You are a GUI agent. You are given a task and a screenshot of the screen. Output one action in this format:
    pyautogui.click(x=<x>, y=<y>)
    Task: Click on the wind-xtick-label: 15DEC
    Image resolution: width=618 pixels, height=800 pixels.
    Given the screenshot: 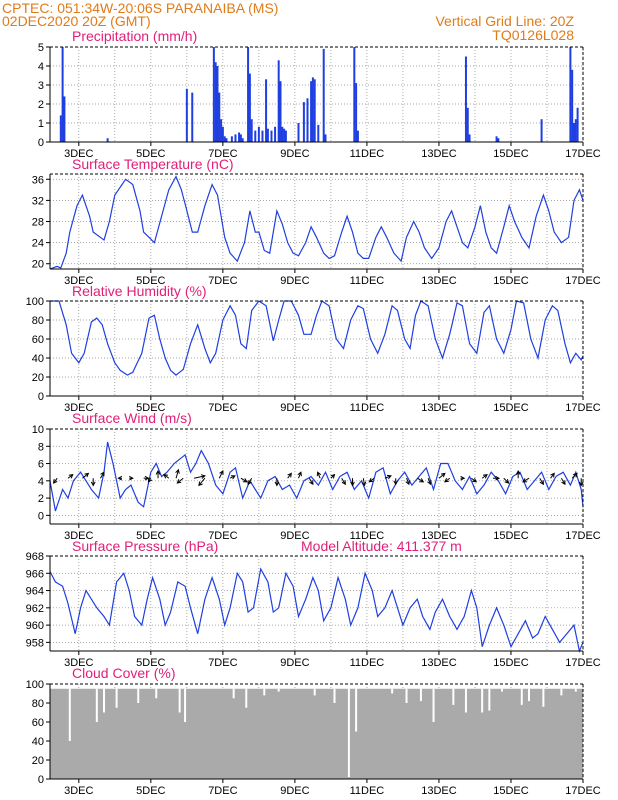 What is the action you would take?
    pyautogui.click(x=511, y=536)
    